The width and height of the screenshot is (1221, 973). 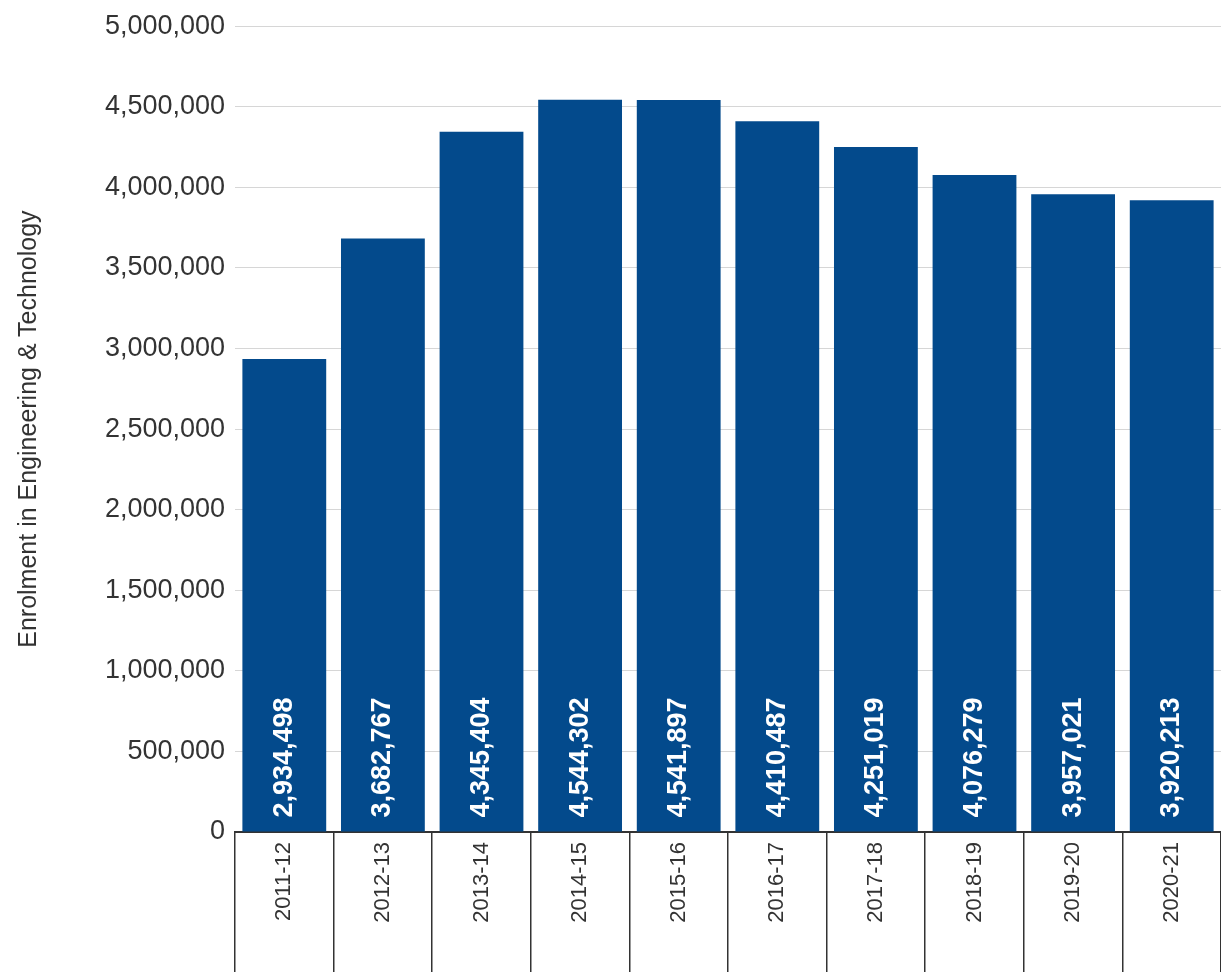 I want to click on x-tick-label: 2015-16, so click(x=677, y=882).